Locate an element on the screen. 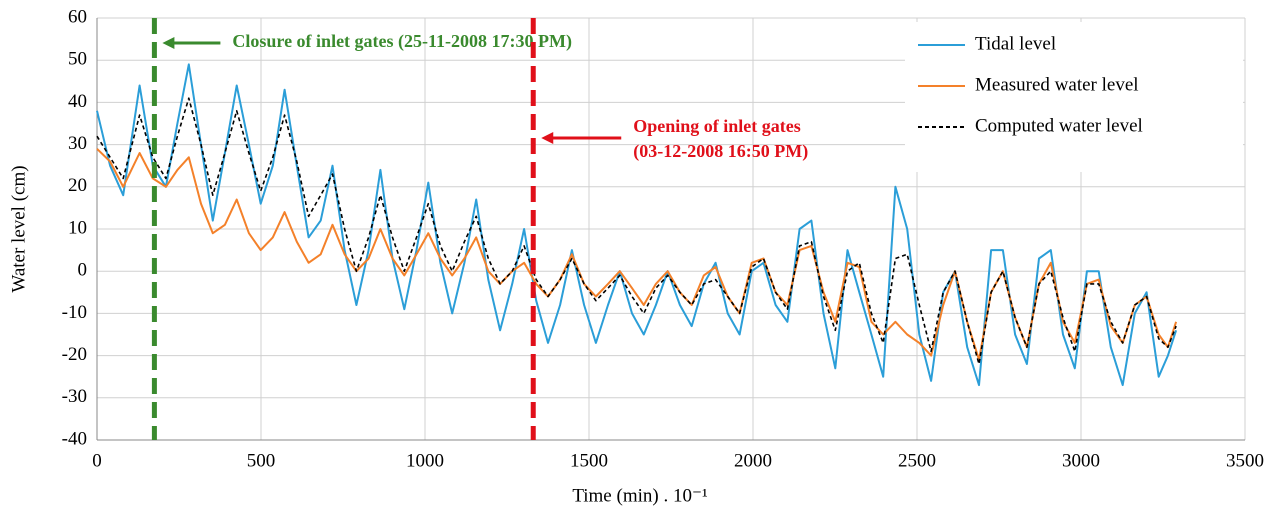  x-axis-label: Time (min) . 10⁻¹ is located at coordinates (640, 495).